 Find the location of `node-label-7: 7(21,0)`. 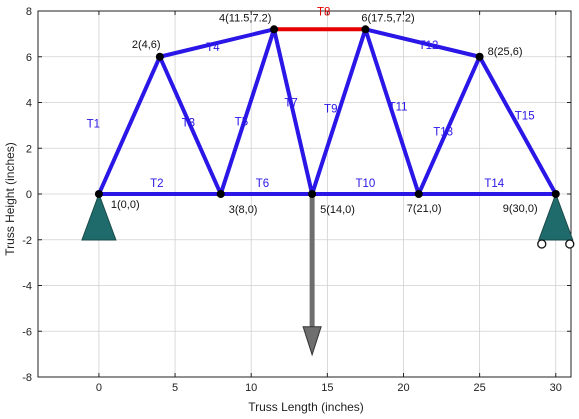

node-label-7: 7(21,0) is located at coordinates (424, 209).